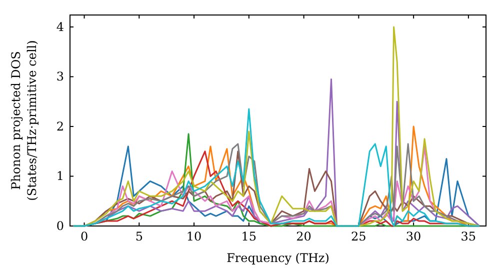  I want to click on x-tick-label: 35, so click(468, 237).